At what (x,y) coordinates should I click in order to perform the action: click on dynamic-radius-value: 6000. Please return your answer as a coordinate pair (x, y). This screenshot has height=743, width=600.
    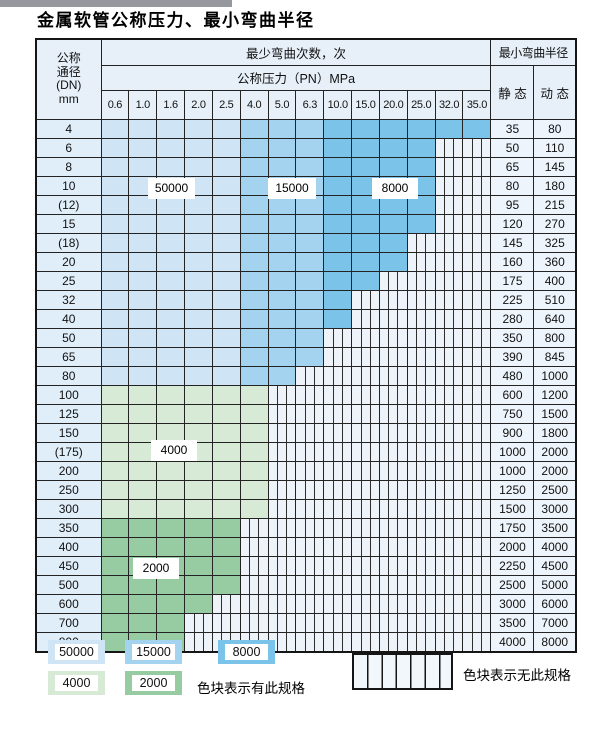
    Looking at the image, I should click on (555, 603).